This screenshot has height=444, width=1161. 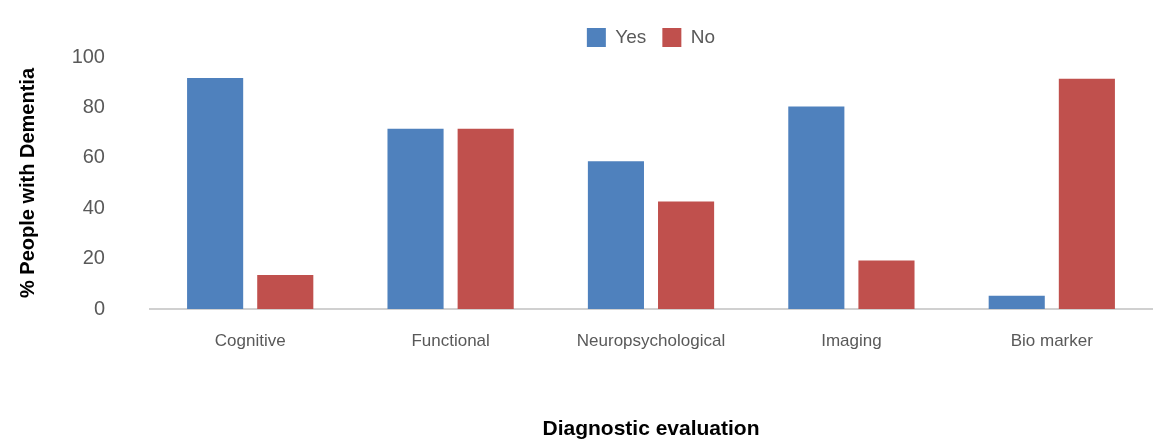 I want to click on x-tick-label: Neuropsychological, so click(x=651, y=340).